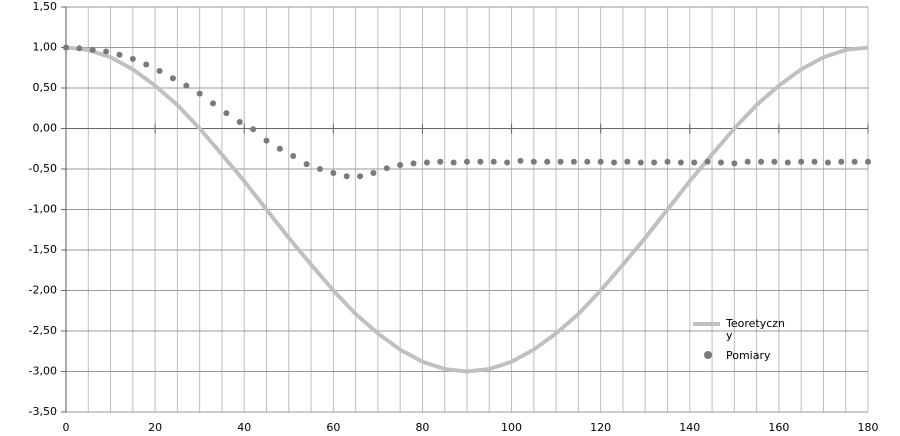  What do you see at coordinates (244, 427) in the screenshot?
I see `x-tick-label: 40` at bounding box center [244, 427].